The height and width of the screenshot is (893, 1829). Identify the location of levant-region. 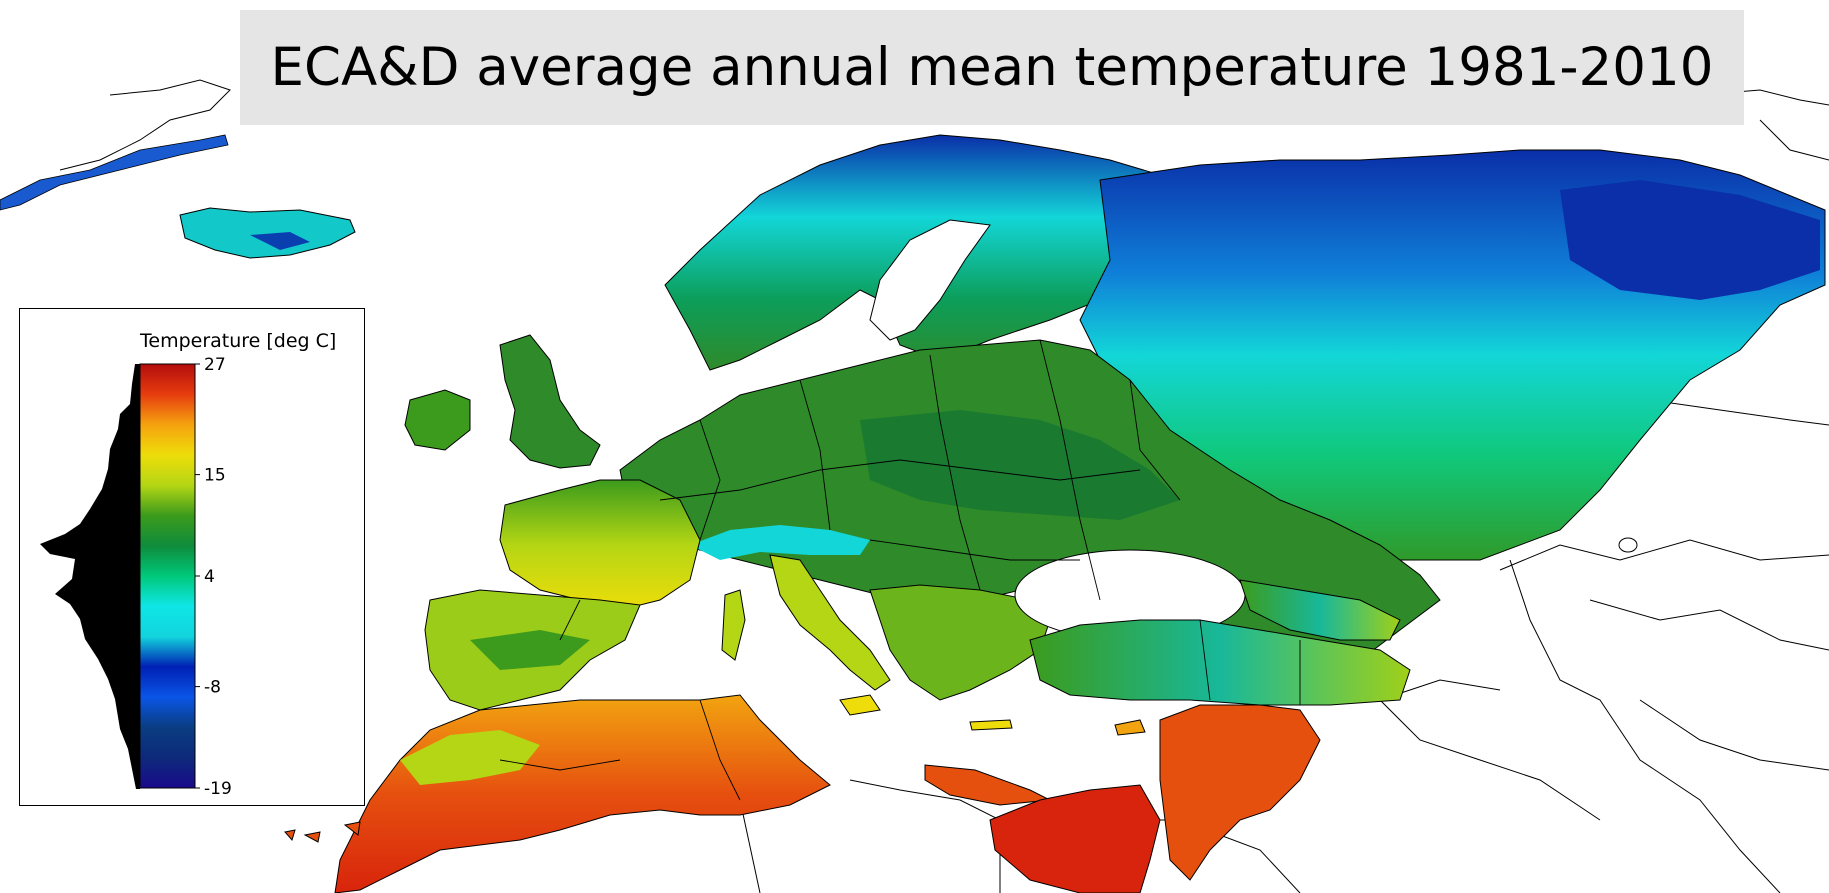
(1240, 792).